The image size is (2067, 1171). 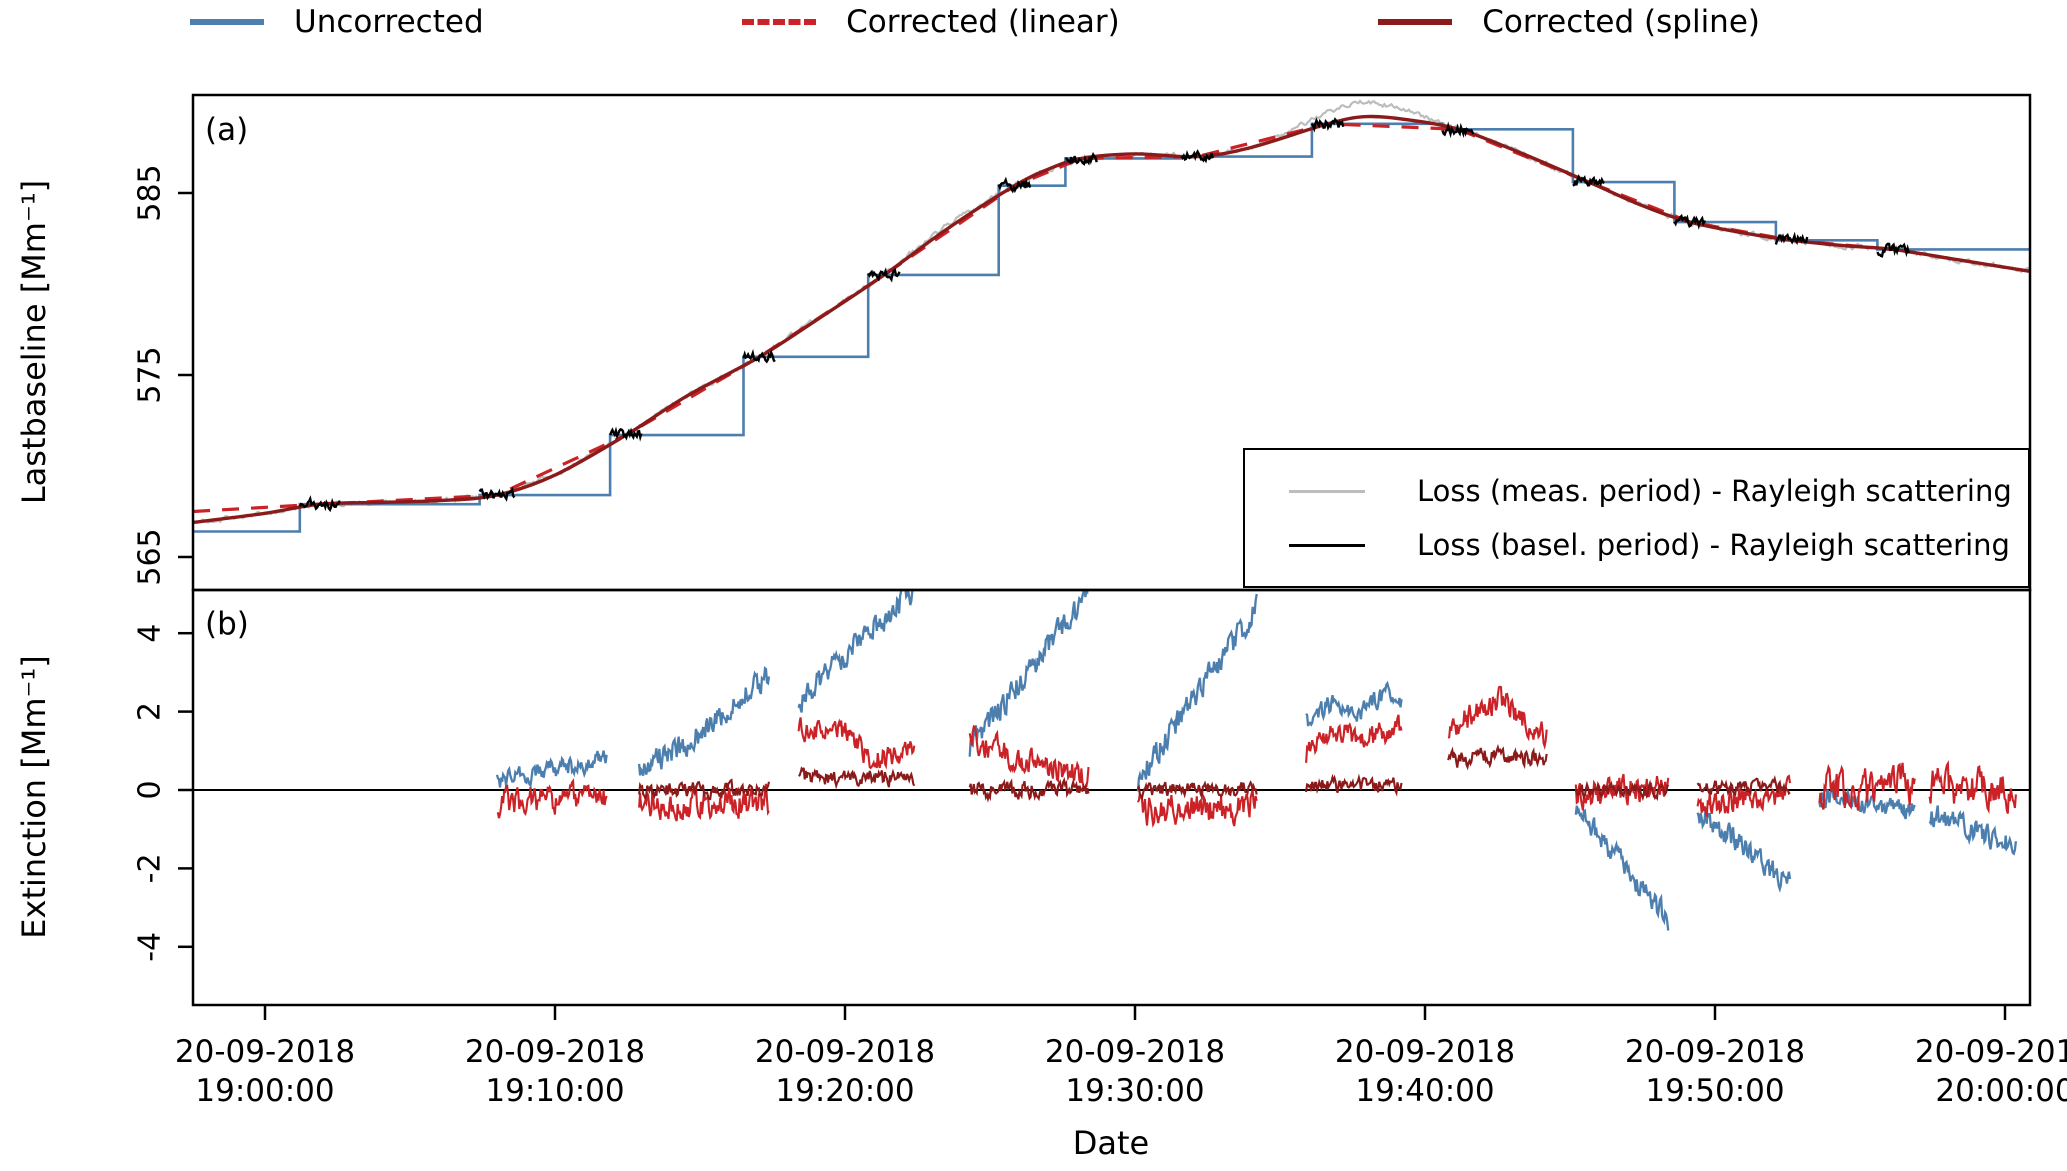 What do you see at coordinates (227, 130) in the screenshot?
I see `panel-a-tag: (a)` at bounding box center [227, 130].